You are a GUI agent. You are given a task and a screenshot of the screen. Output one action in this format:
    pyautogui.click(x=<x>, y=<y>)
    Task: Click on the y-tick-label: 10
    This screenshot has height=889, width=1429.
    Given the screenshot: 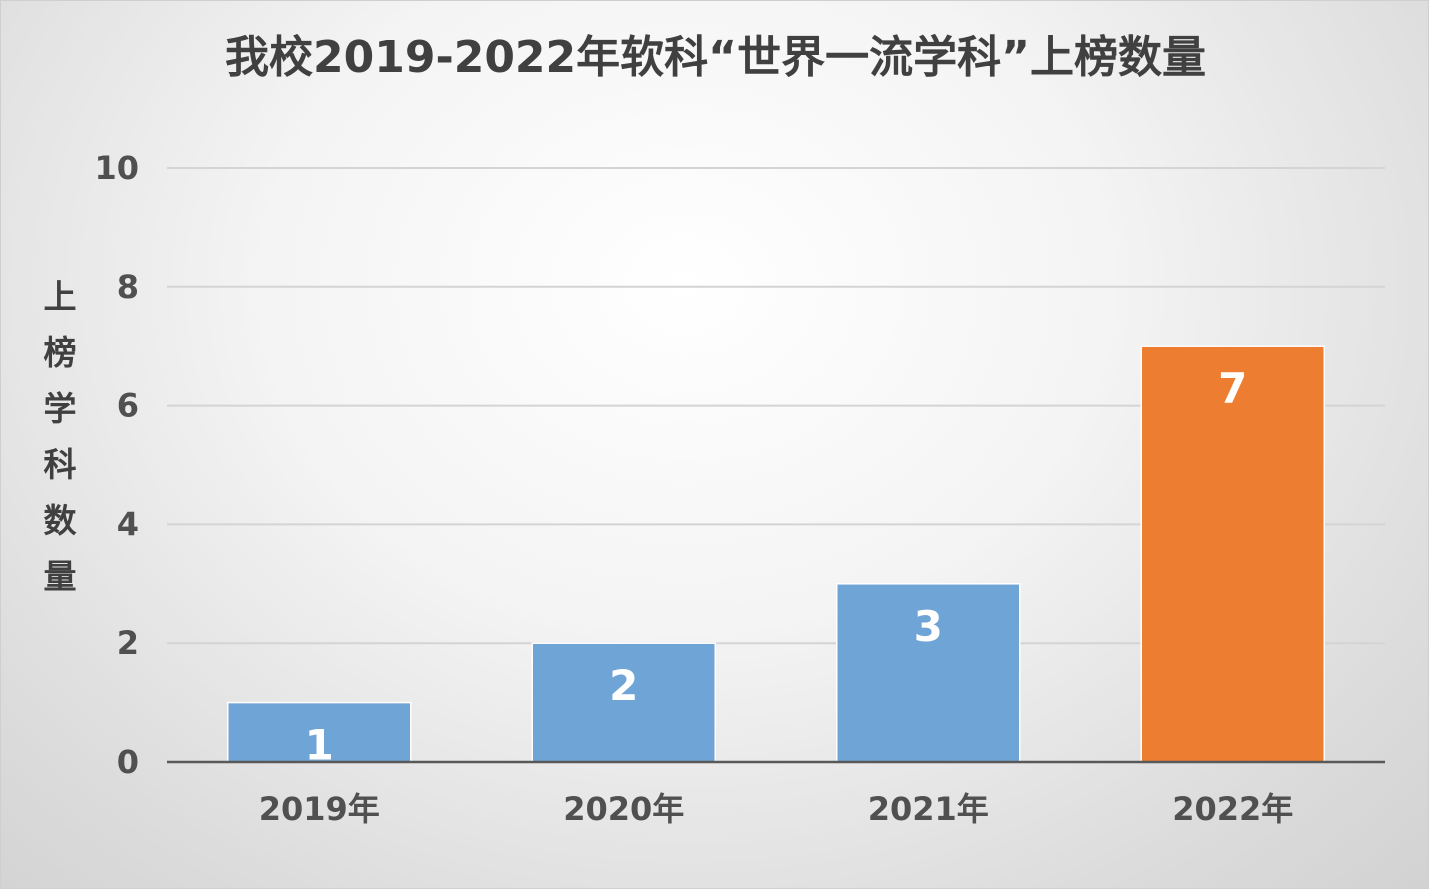 What is the action you would take?
    pyautogui.click(x=116, y=168)
    